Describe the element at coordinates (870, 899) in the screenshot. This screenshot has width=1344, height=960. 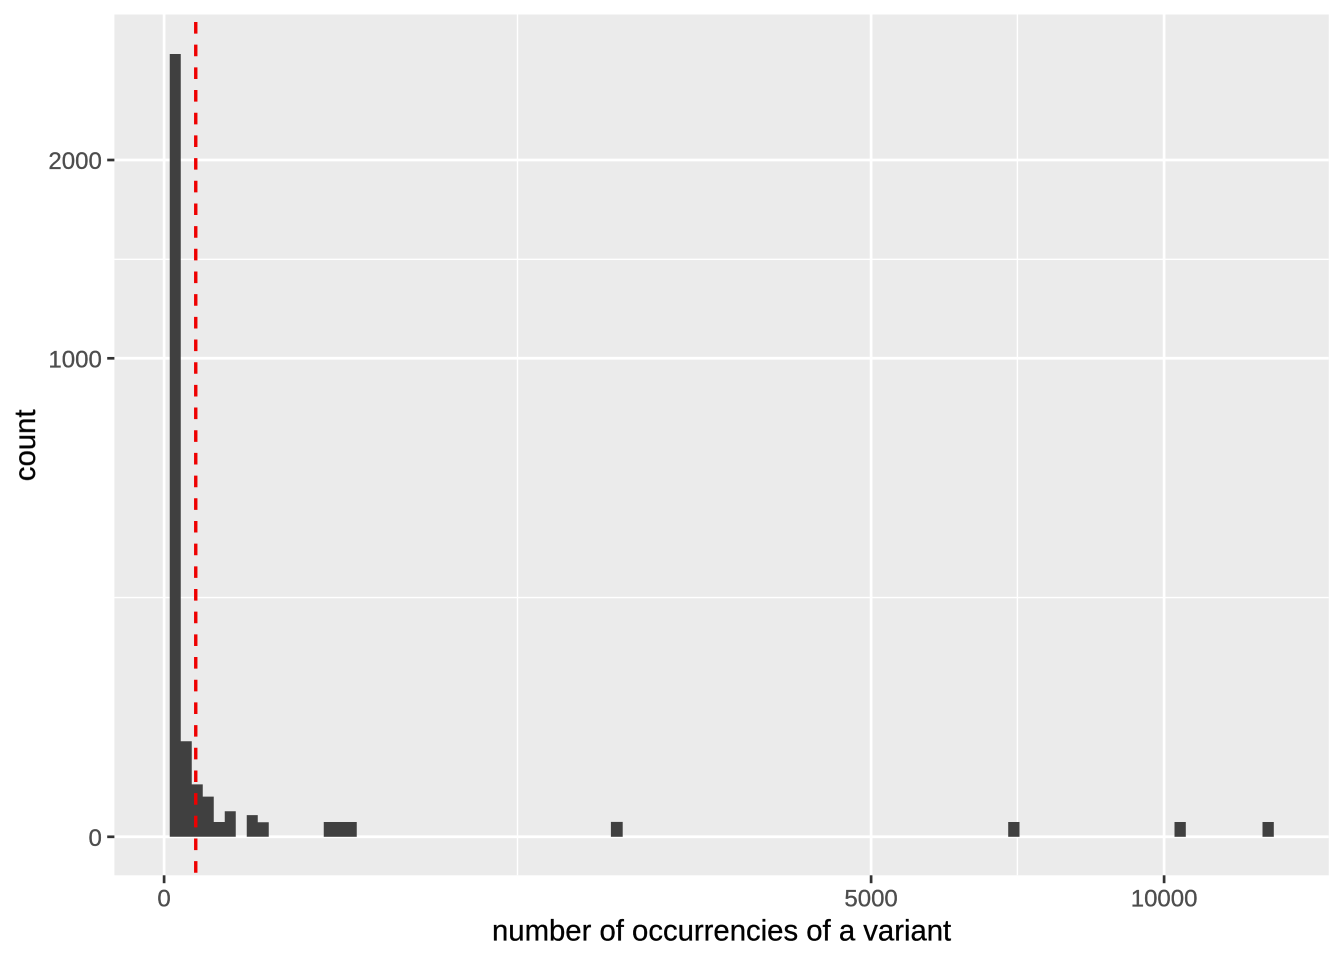
I see `svg-text: 5000` at that location.